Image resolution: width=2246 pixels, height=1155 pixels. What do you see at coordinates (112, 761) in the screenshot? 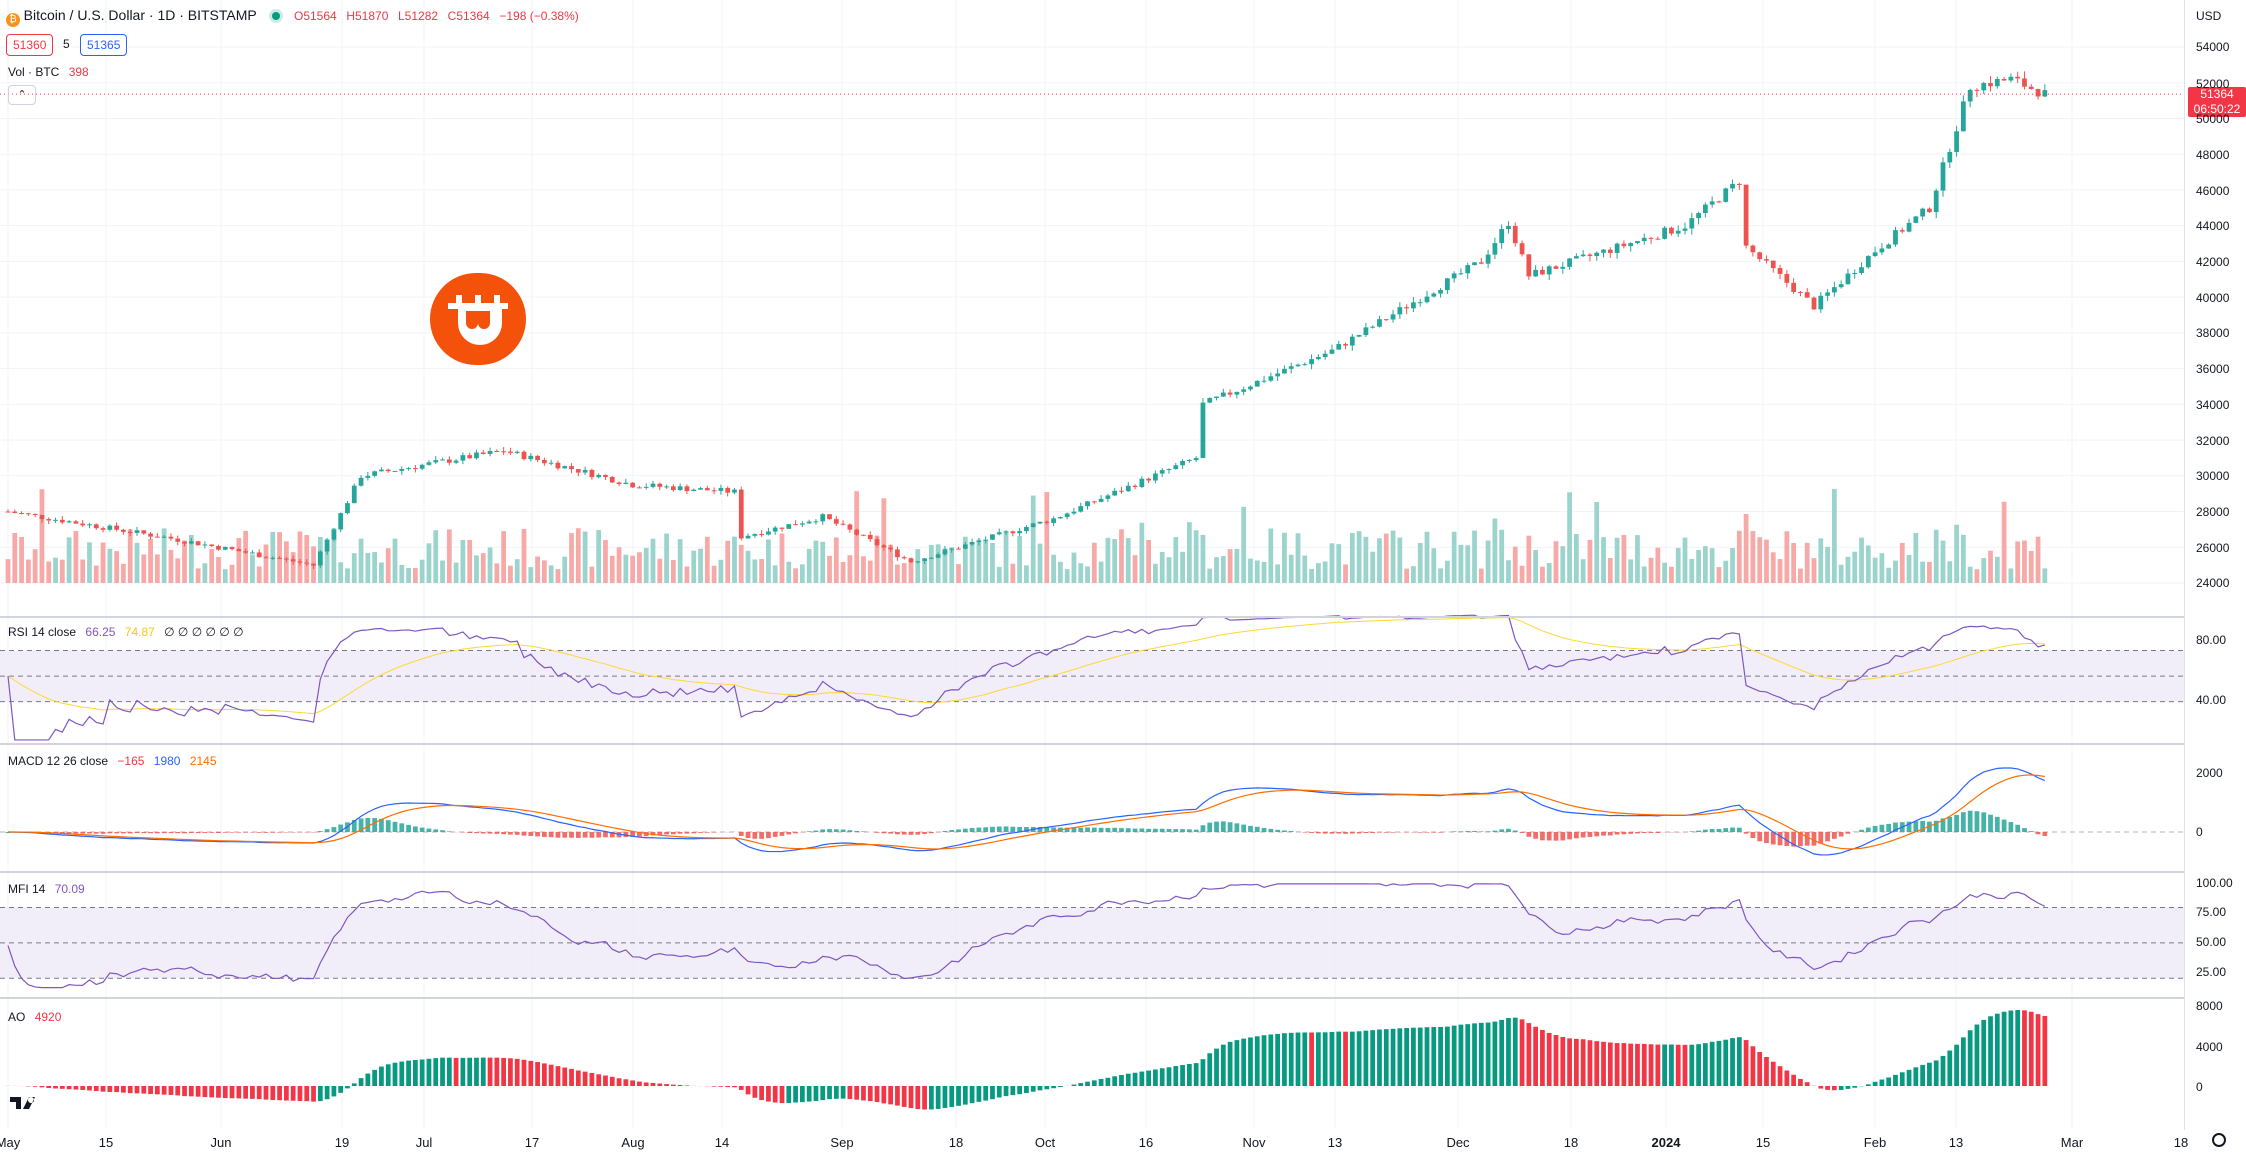
I see `macd-legend: MACD 12 26 close −165 1980 2145` at bounding box center [112, 761].